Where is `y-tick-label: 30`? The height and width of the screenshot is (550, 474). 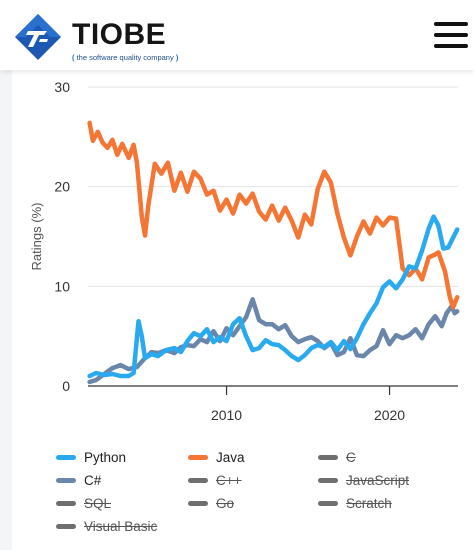
y-tick-label: 30 is located at coordinates (62, 87).